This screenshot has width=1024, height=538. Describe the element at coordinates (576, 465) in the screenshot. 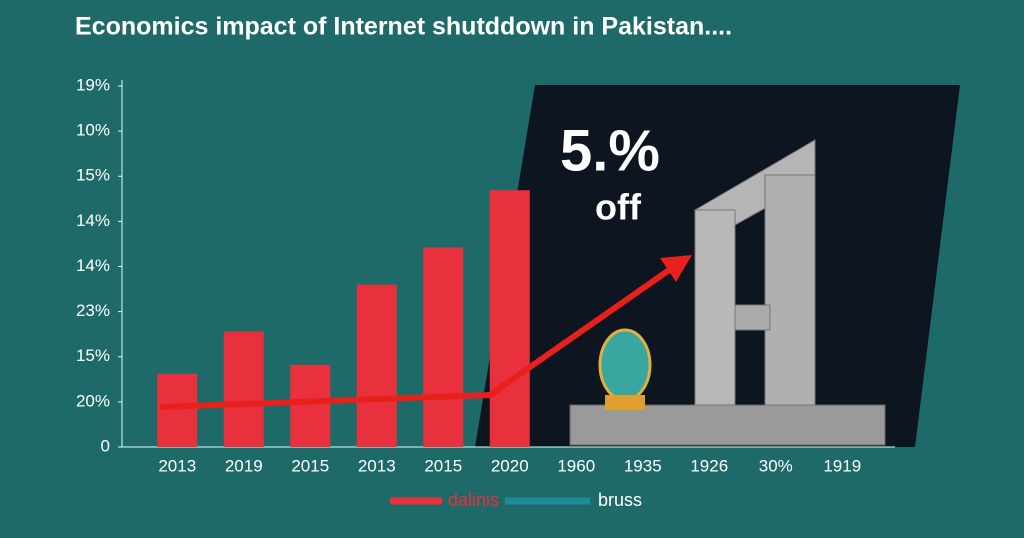

I see `x-tick-label: 1960` at that location.